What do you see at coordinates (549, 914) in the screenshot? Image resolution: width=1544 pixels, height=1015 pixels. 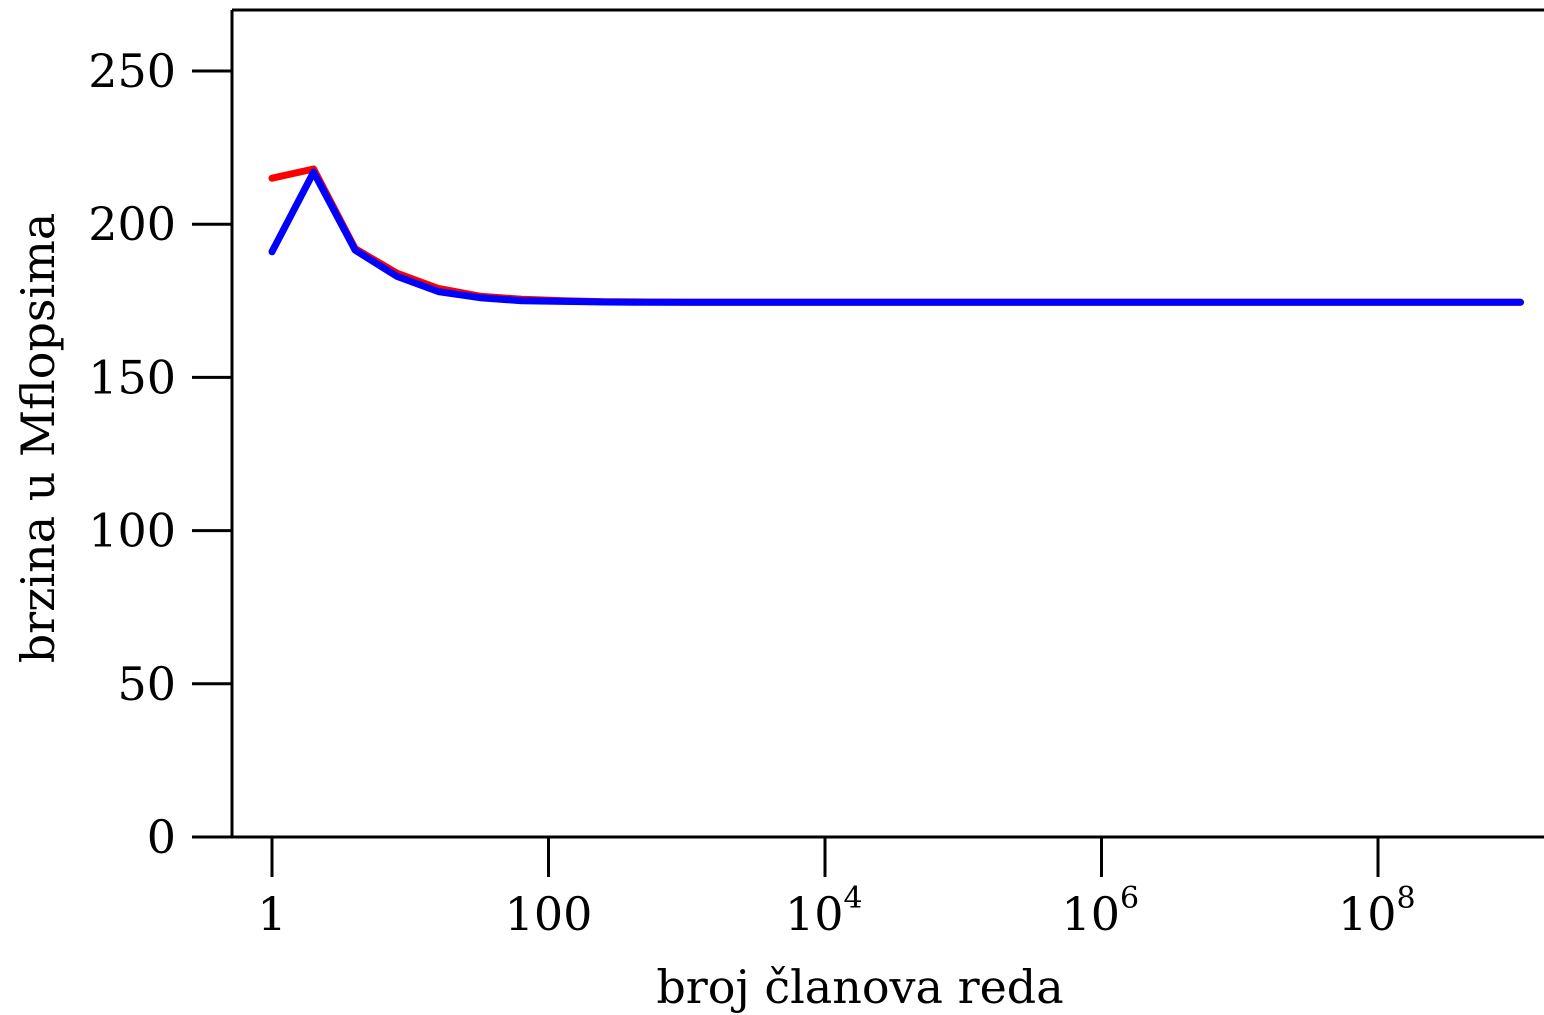 I see `x-tick-label: 100` at bounding box center [549, 914].